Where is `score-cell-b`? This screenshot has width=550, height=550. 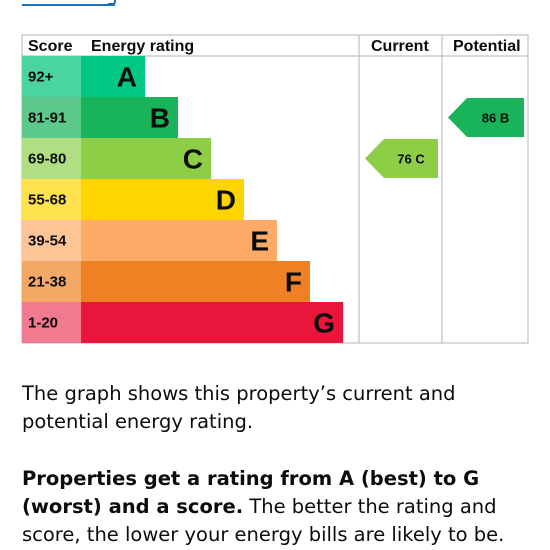 score-cell-b is located at coordinates (51, 117).